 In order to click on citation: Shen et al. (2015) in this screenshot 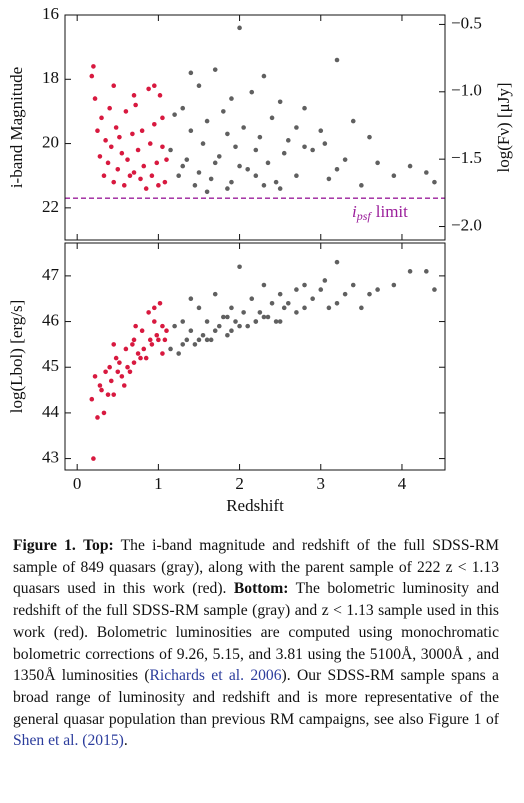, I will do `click(68, 741)`.